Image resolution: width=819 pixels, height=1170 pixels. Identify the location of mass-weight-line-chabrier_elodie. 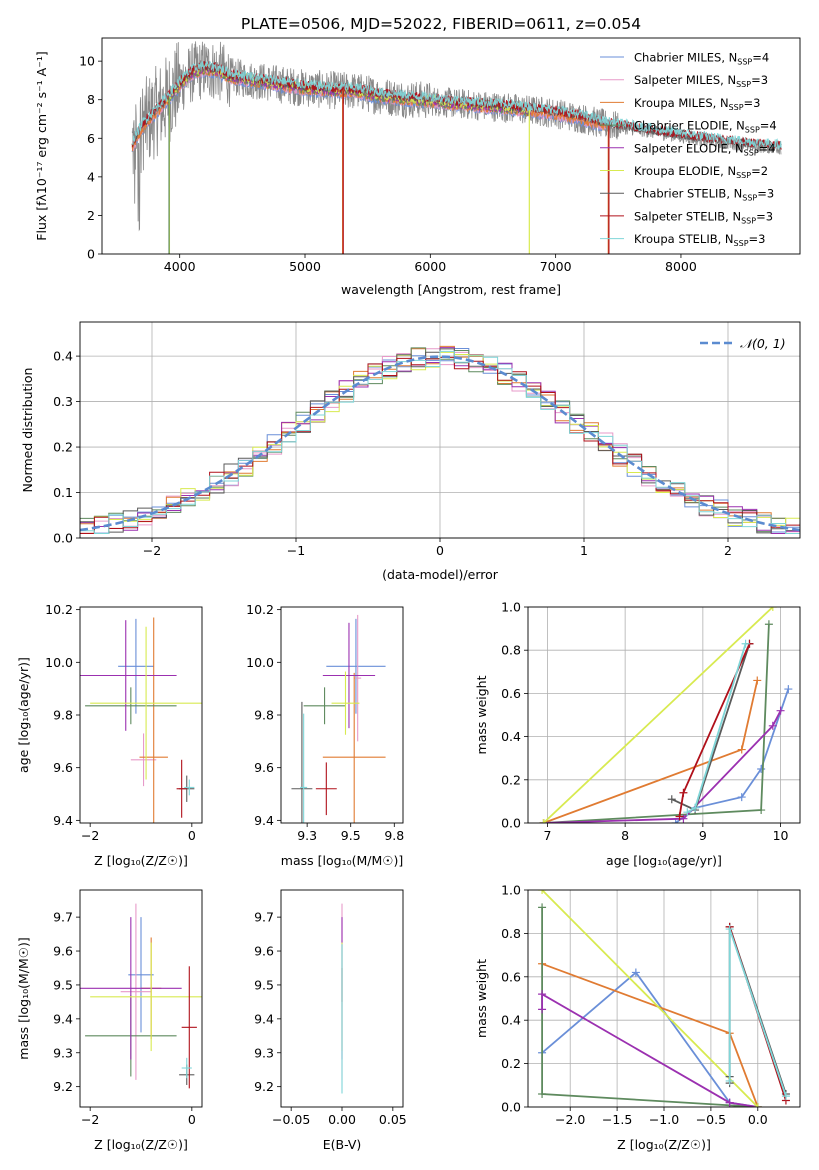
(656, 723).